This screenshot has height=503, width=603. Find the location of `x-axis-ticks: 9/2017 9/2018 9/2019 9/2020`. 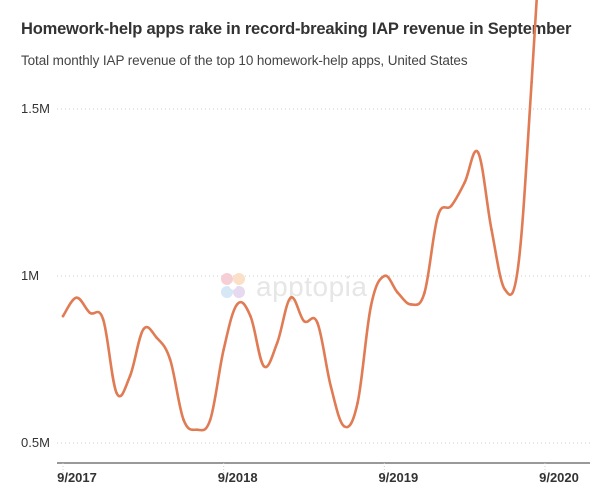

x-axis-ticks: 9/2017 9/2018 9/2019 9/2020 is located at coordinates (318, 474).